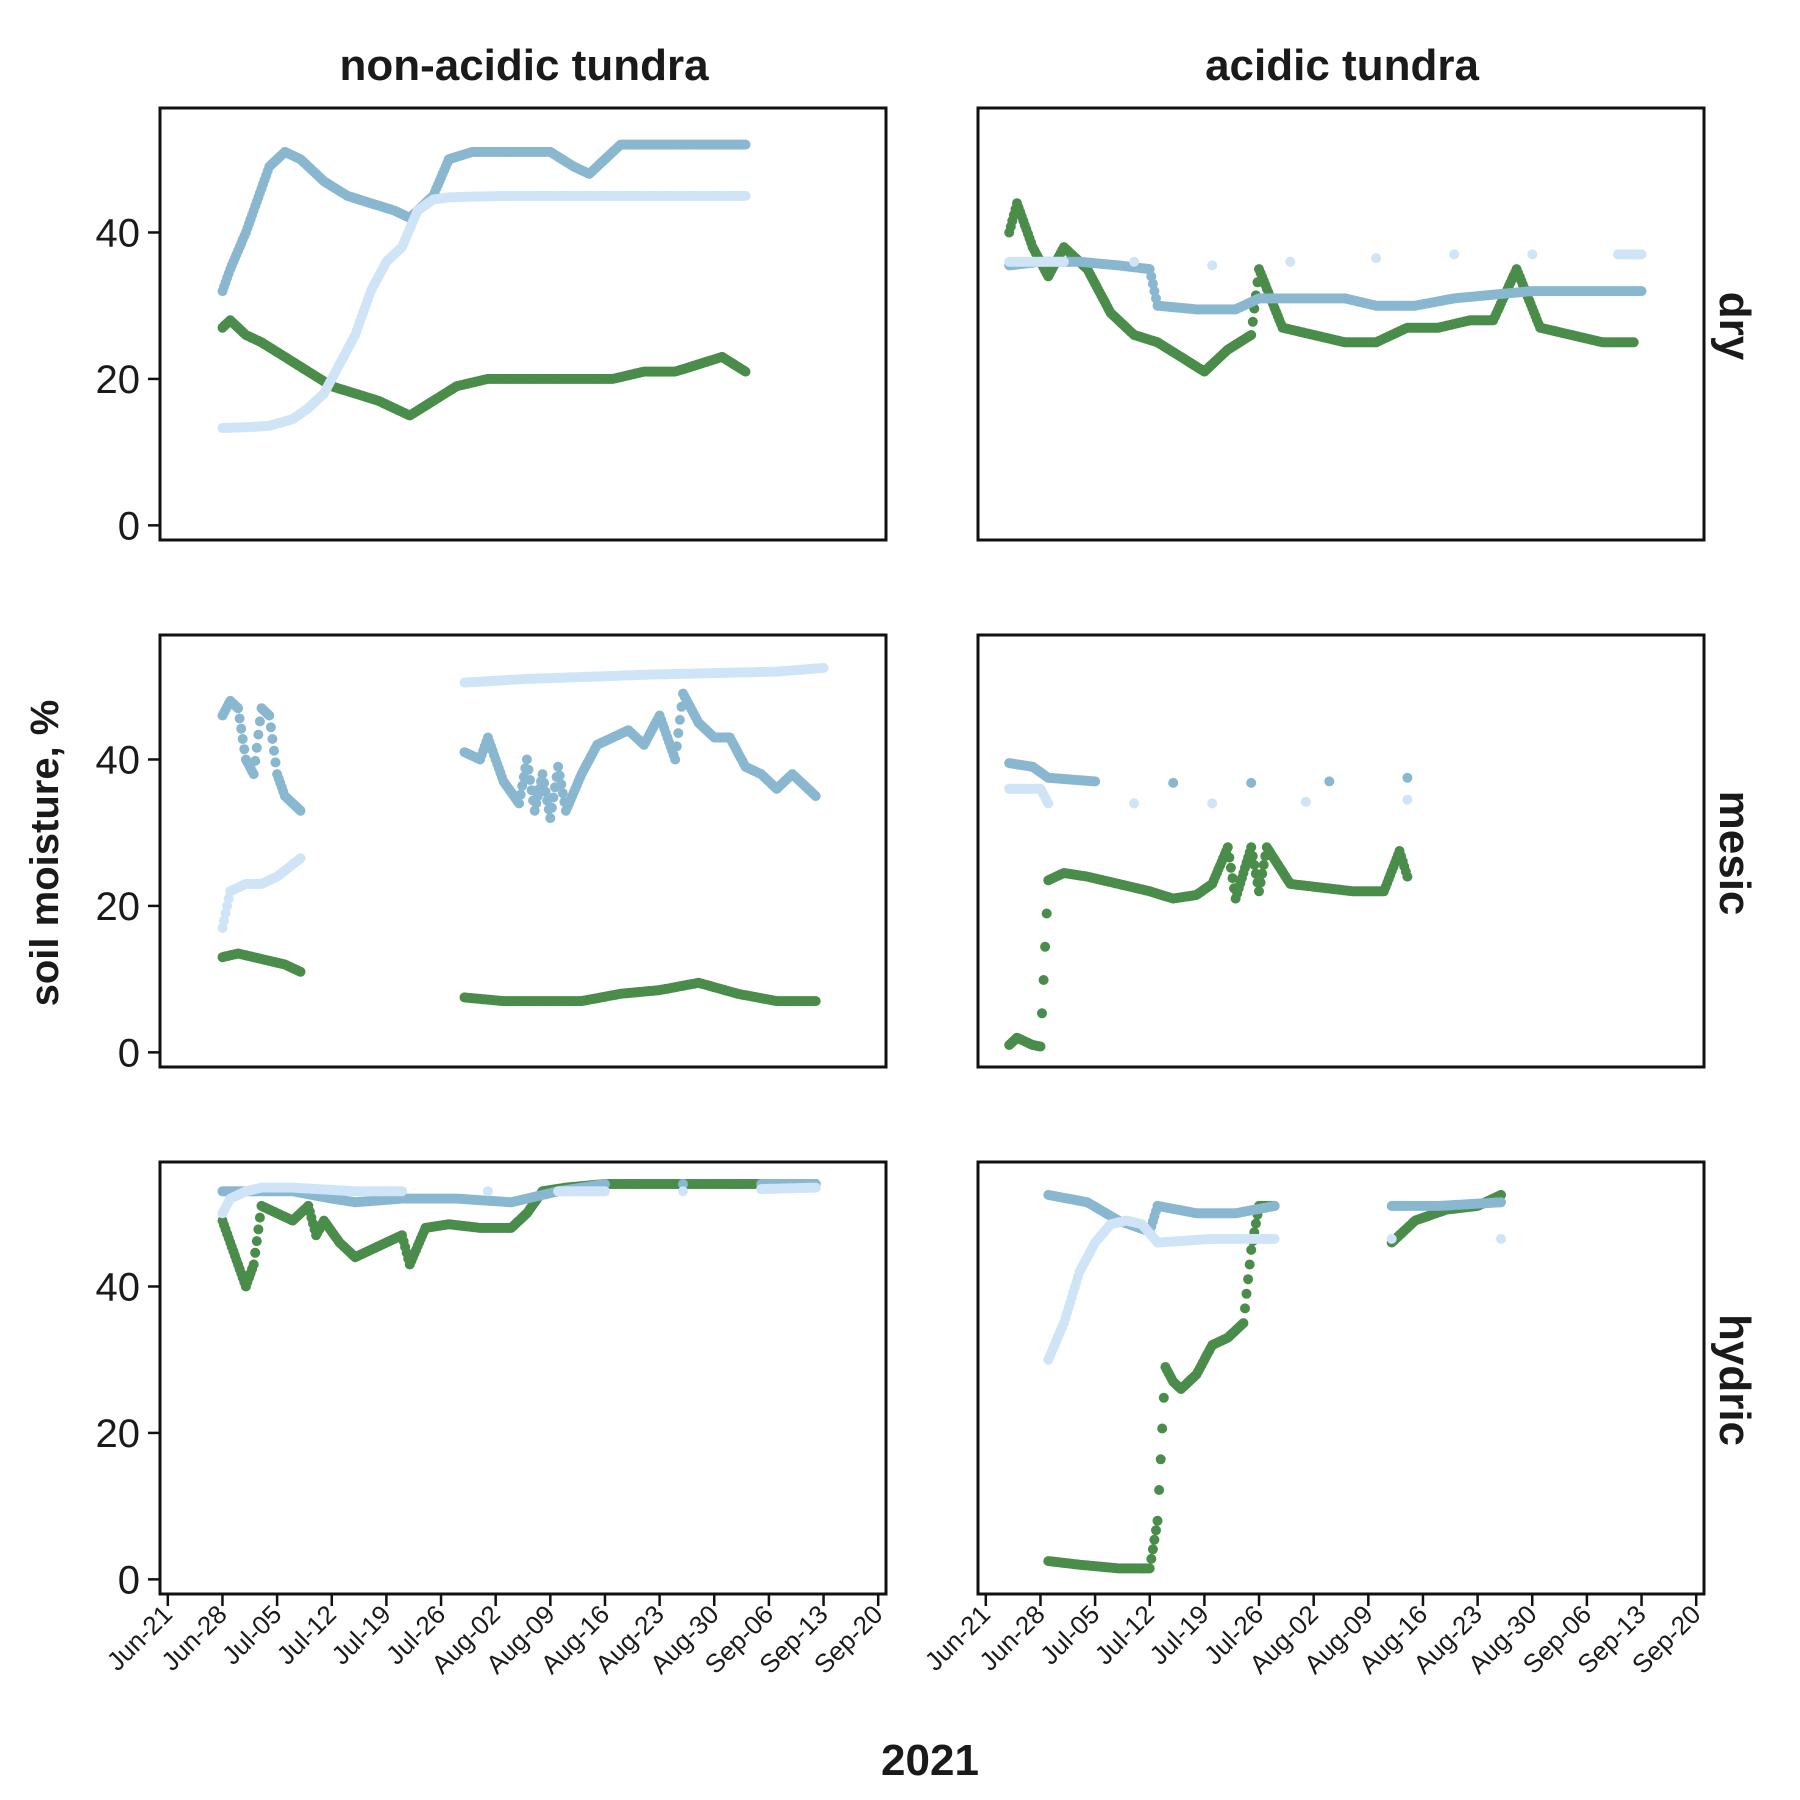 This screenshot has width=1800, height=1800. Describe the element at coordinates (118, 907) in the screenshot. I see `y-tick-label: 20` at that location.